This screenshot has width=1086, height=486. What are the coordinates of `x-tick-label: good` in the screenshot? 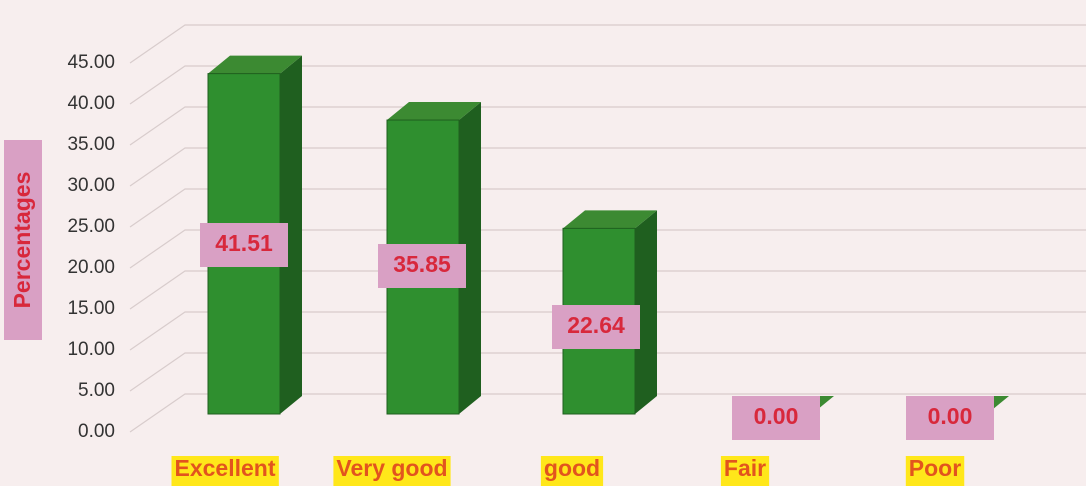 It's located at (572, 468).